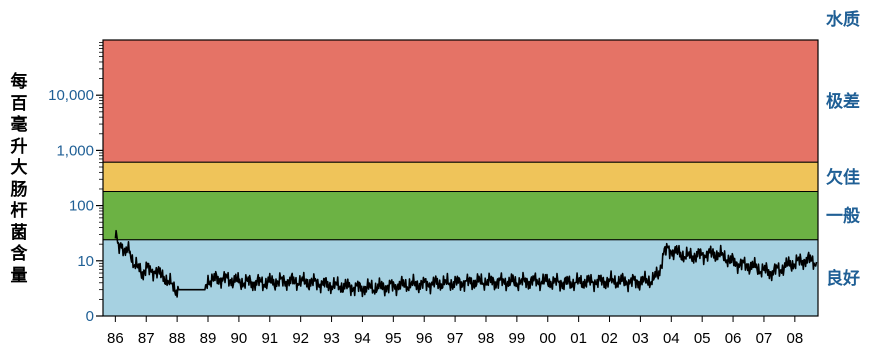  I want to click on y-tick-label-0: 0, so click(90, 316).